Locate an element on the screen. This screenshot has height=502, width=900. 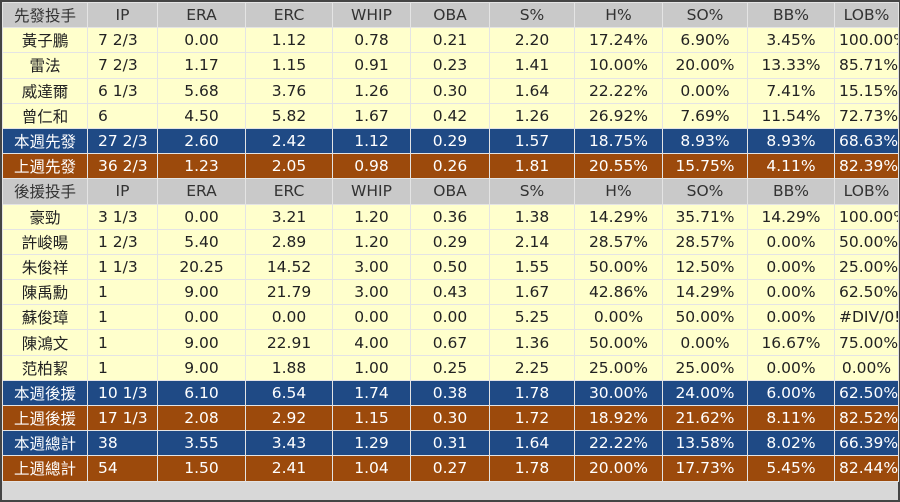
column-header: SO% is located at coordinates (705, 191).